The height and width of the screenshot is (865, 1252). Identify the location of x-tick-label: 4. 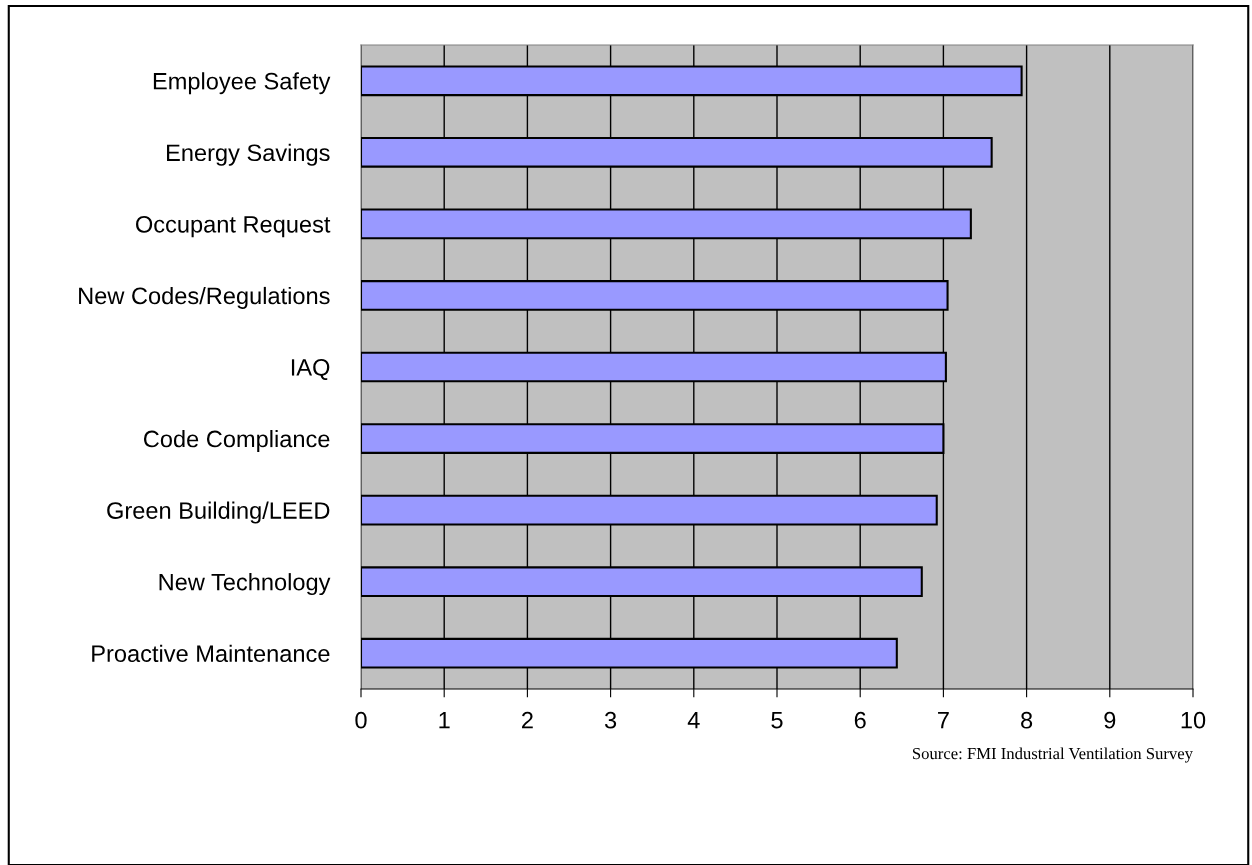
(693, 720).